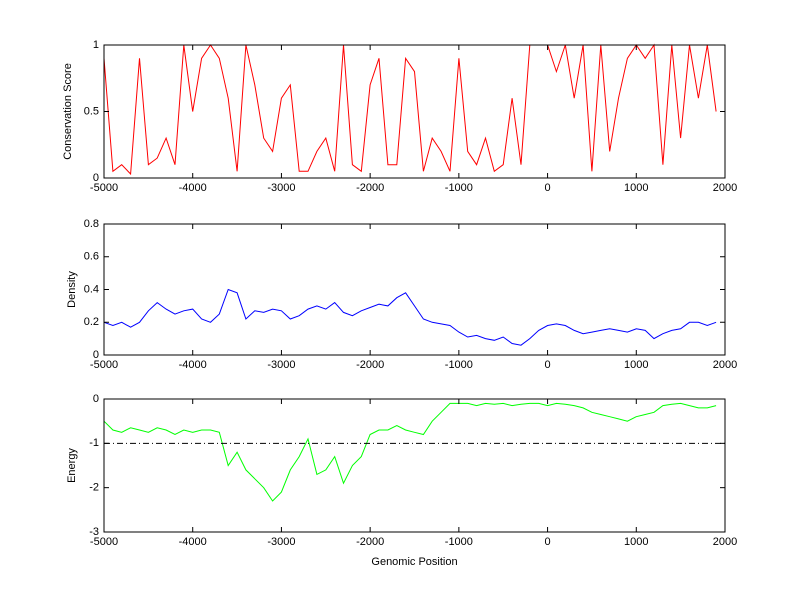 The height and width of the screenshot is (599, 800). What do you see at coordinates (91, 289) in the screenshot?
I see `y-tick-label: 0.4` at bounding box center [91, 289].